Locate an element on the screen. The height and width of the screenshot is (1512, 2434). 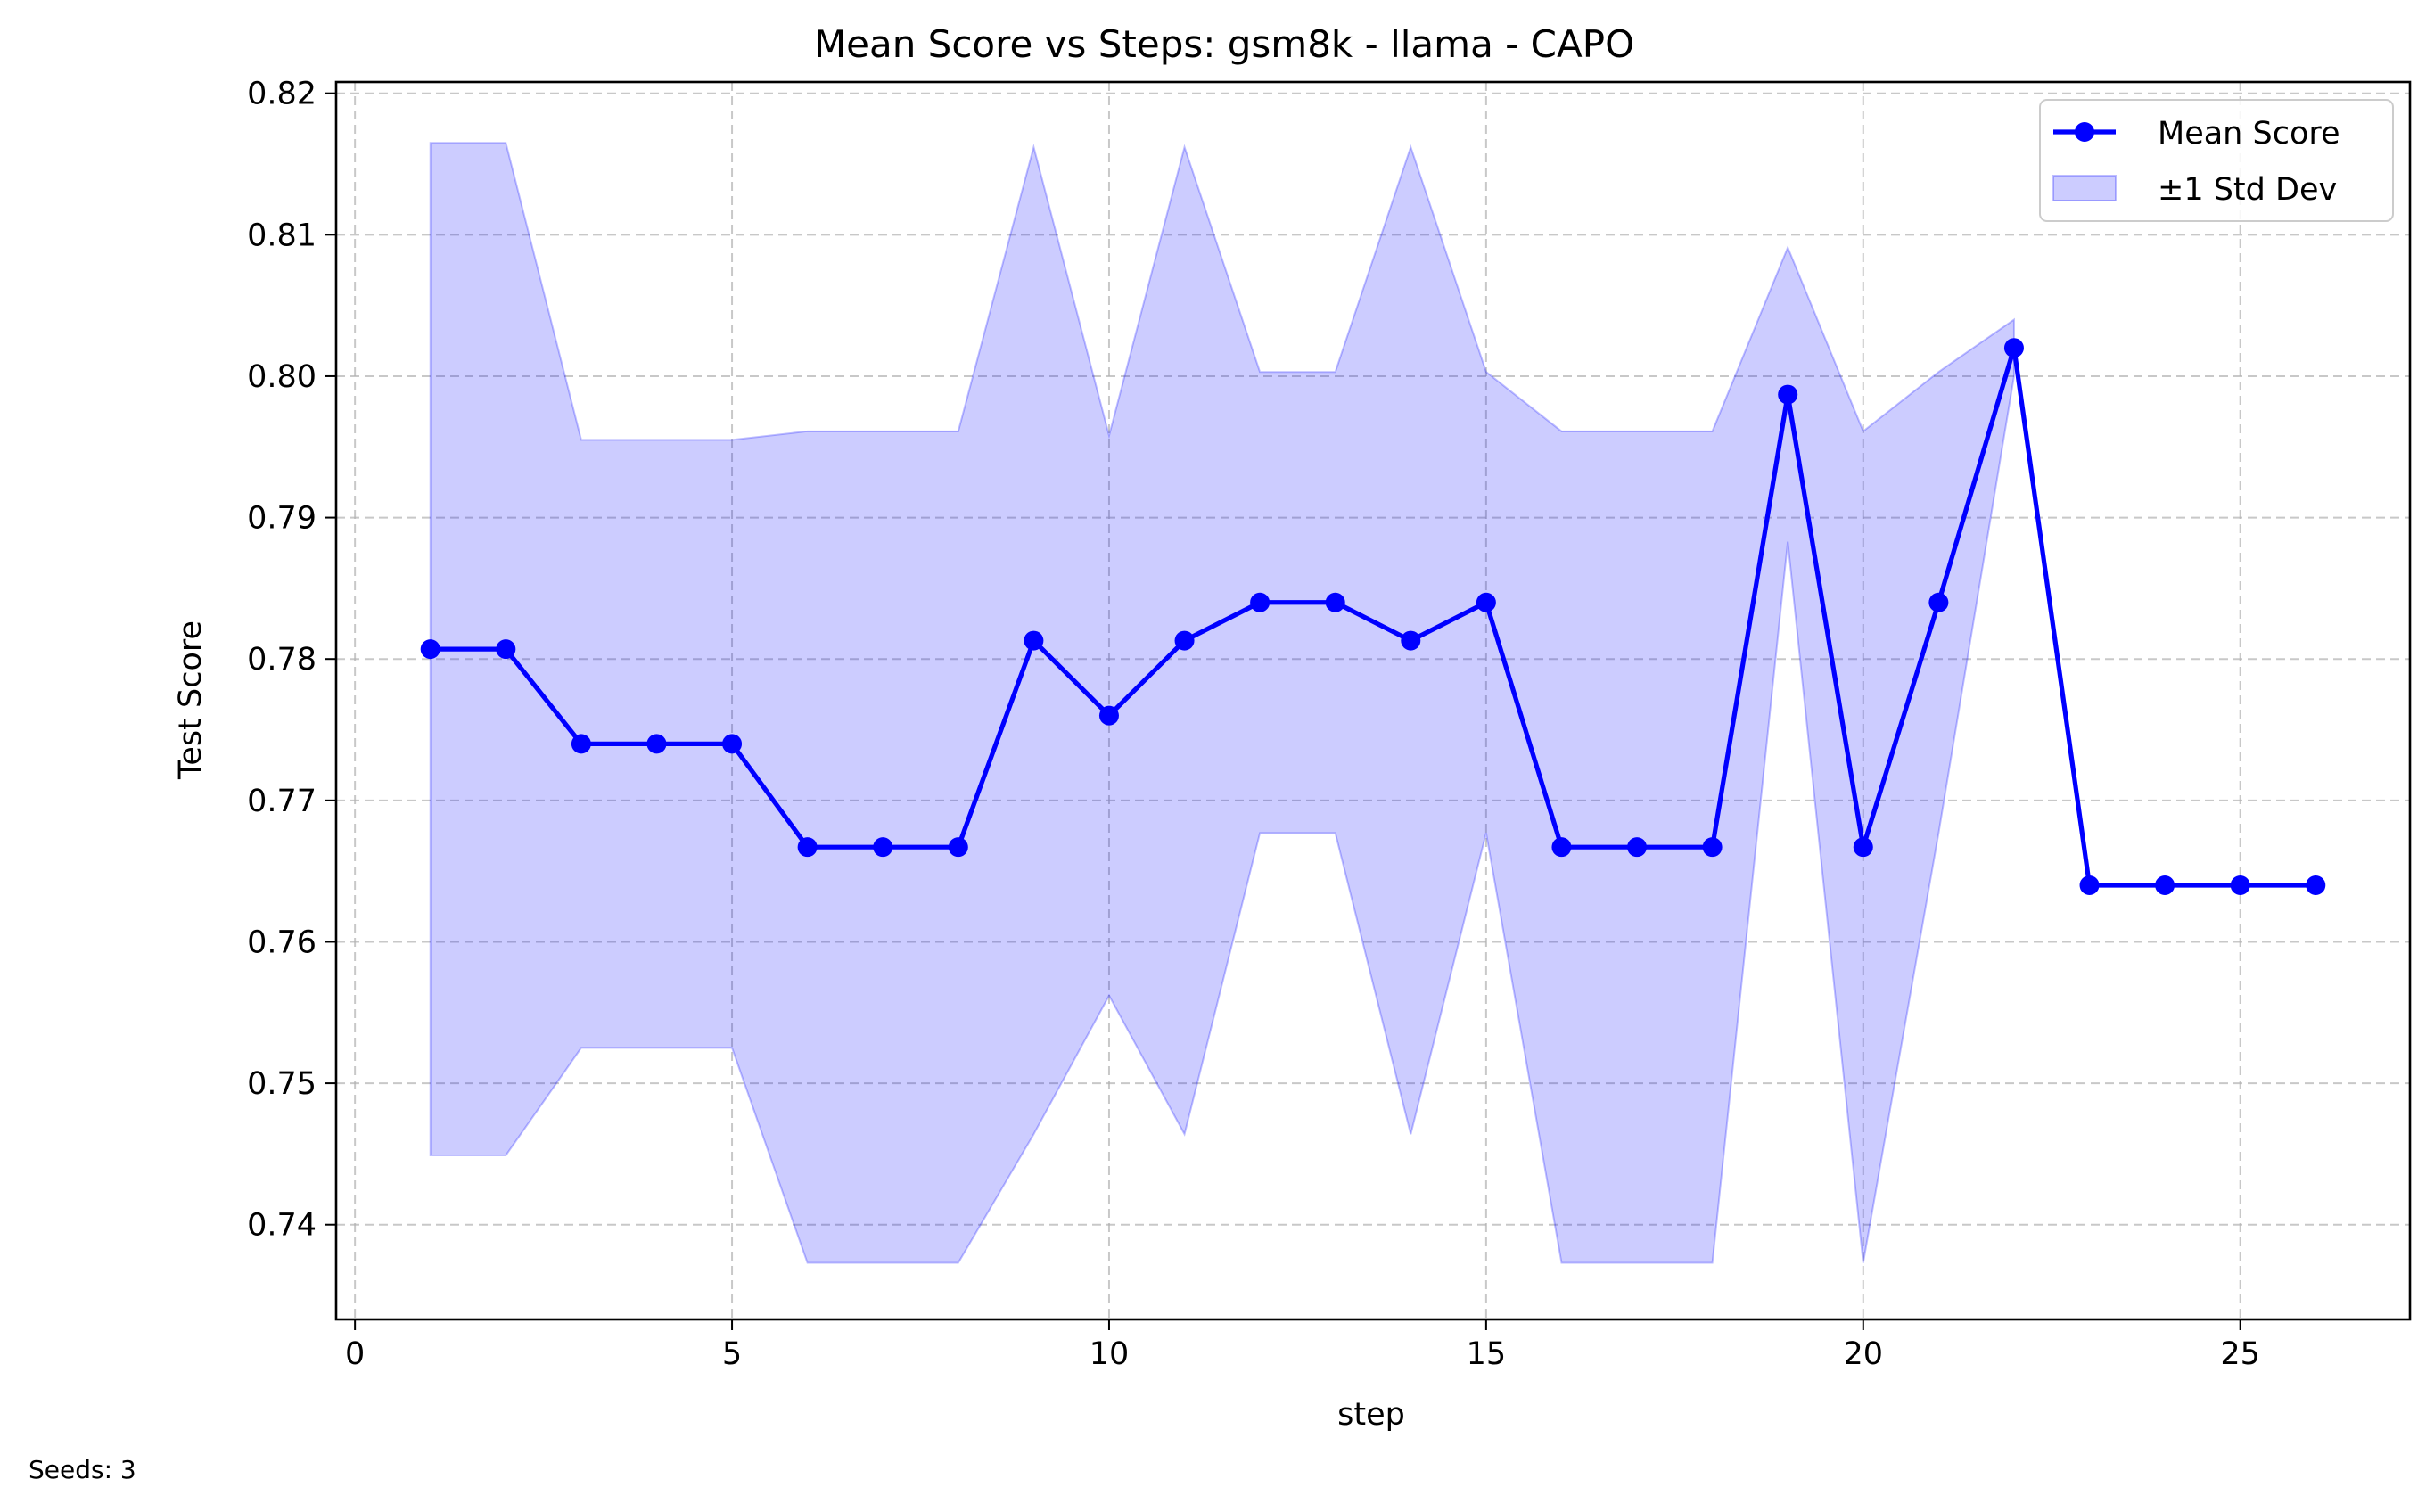
y-tick-label: 0.76 is located at coordinates (282, 942).